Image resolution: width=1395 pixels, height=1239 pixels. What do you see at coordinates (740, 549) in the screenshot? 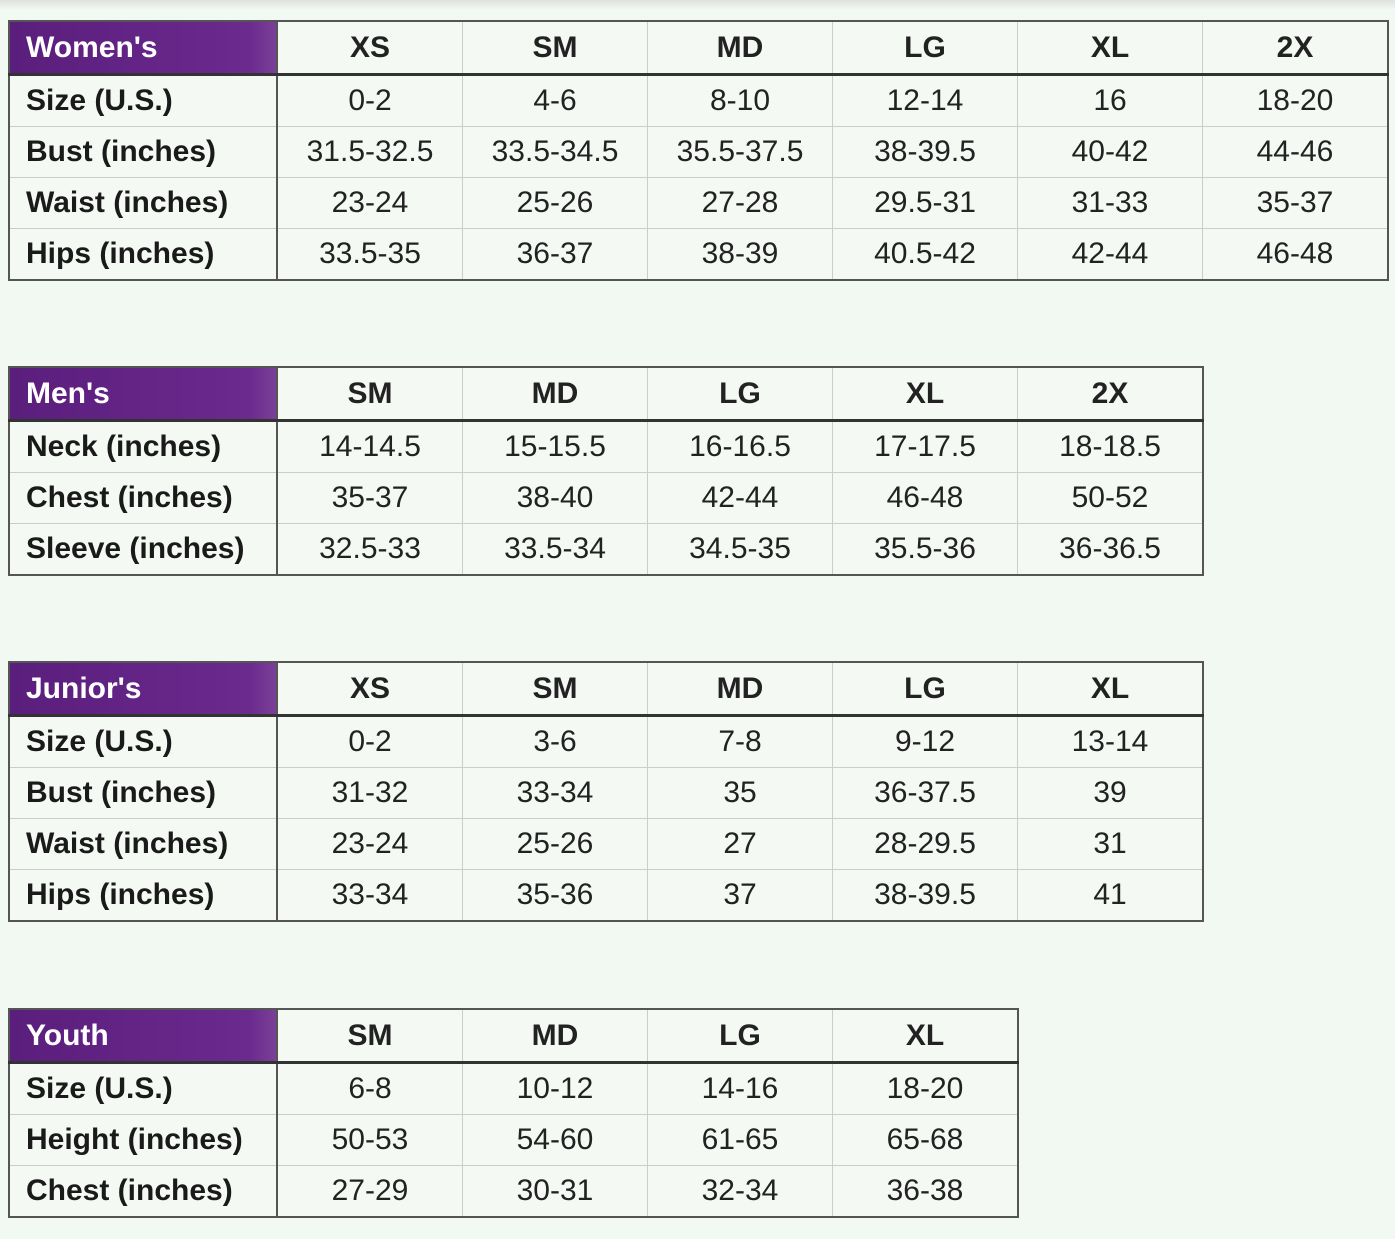
I see `measurement: 34.5-35` at bounding box center [740, 549].